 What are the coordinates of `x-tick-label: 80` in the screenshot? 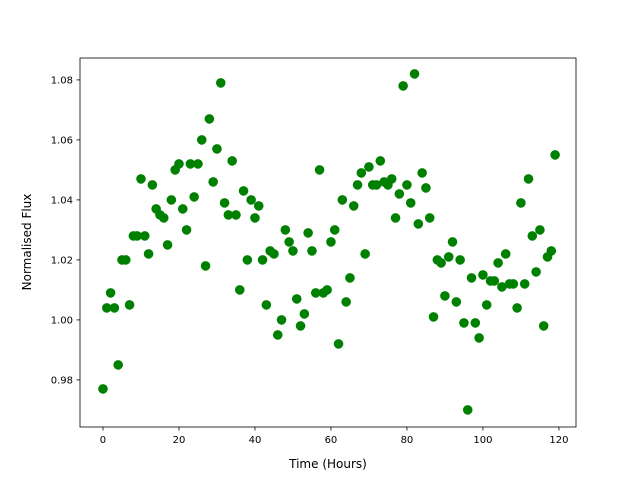 It's located at (407, 440).